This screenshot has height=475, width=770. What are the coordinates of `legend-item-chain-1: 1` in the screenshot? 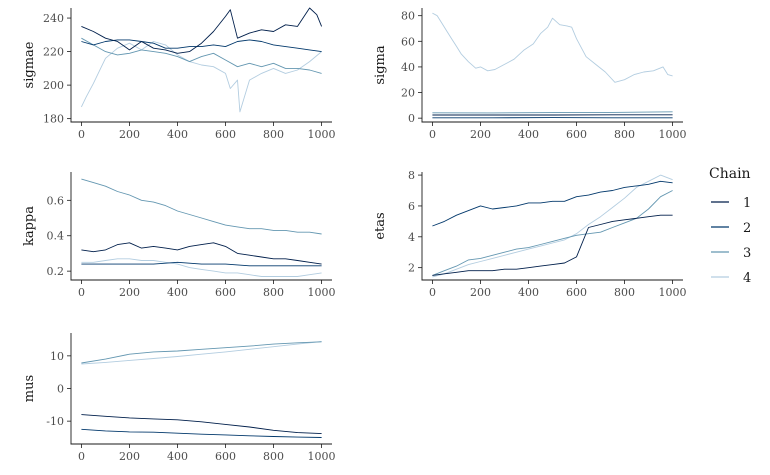 It's located at (731, 203).